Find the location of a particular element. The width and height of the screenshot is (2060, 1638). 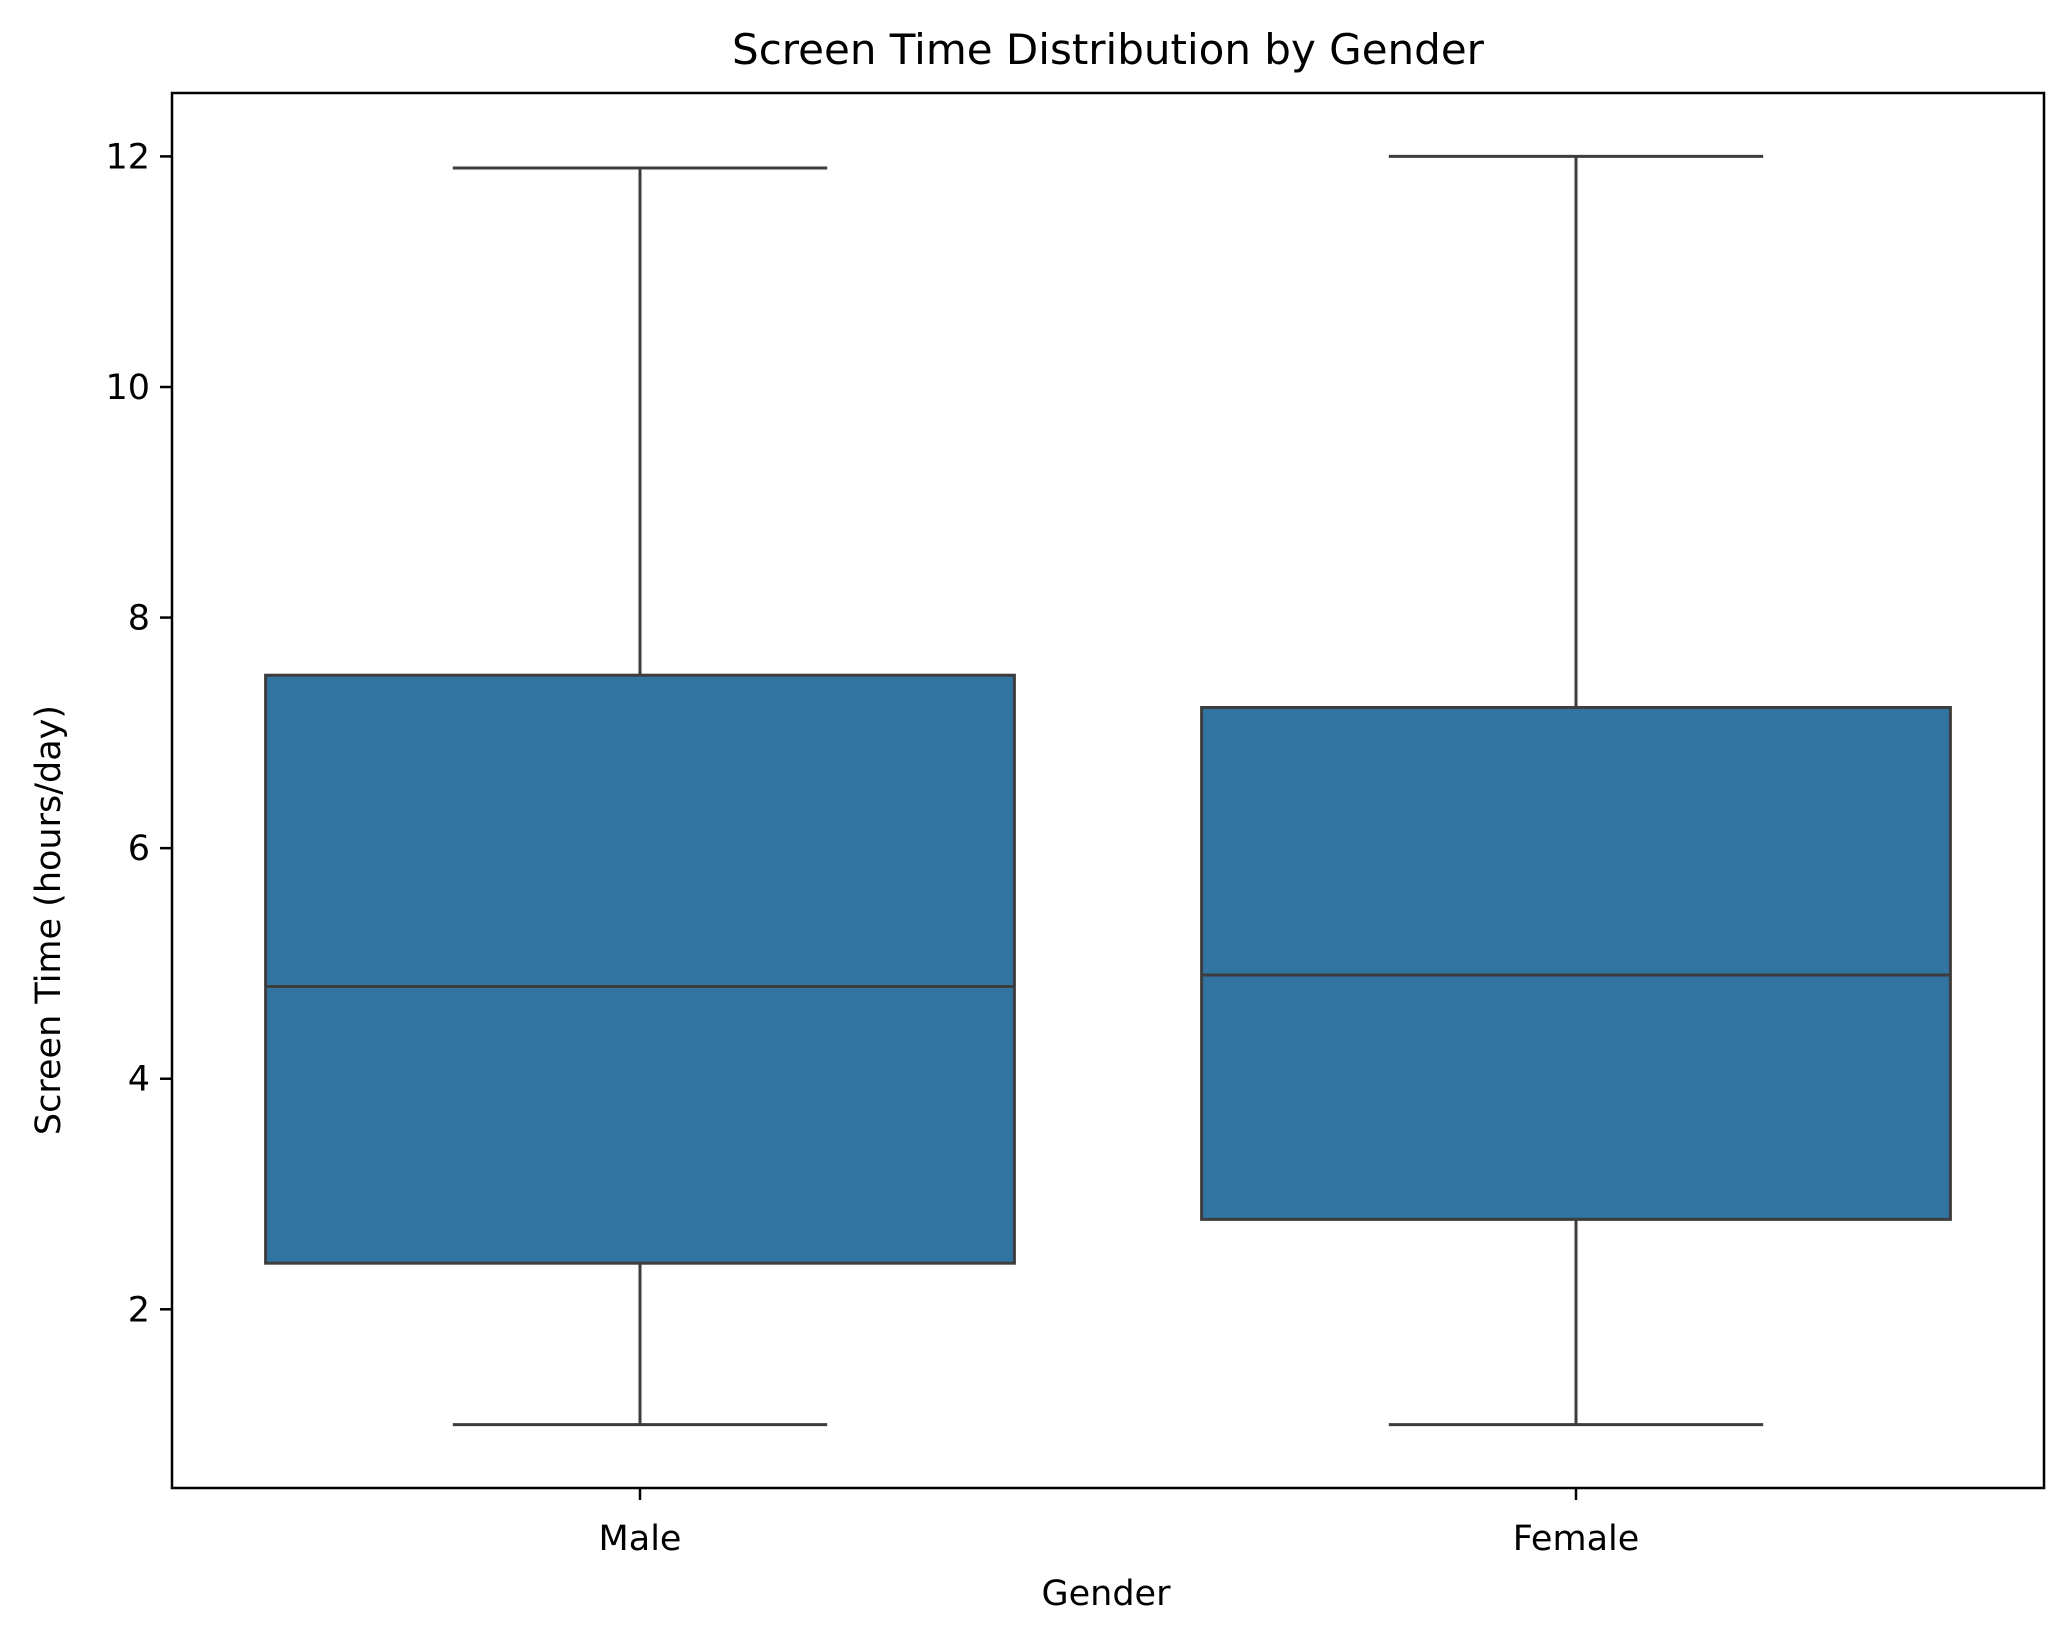

y-tick-label: 6 is located at coordinates (139, 849).